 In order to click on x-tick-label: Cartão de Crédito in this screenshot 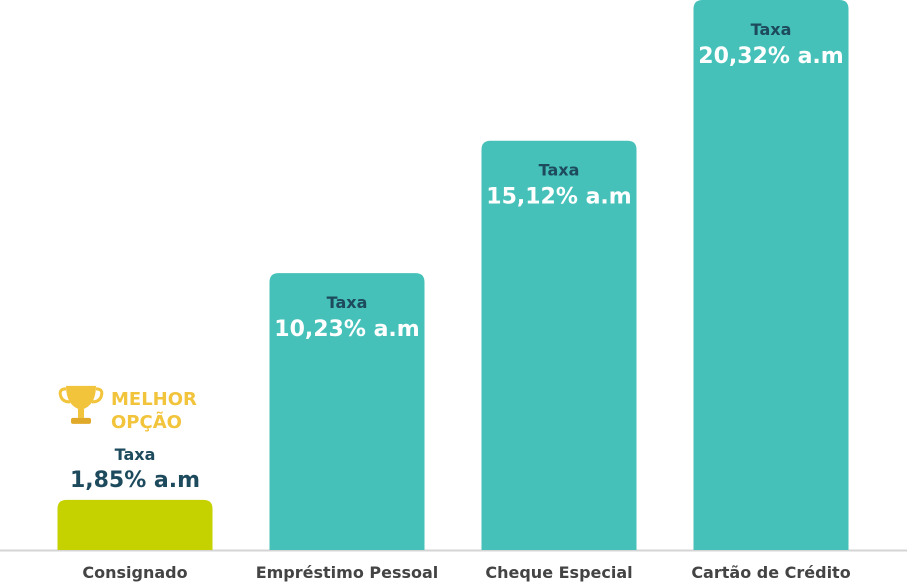, I will do `click(770, 572)`.